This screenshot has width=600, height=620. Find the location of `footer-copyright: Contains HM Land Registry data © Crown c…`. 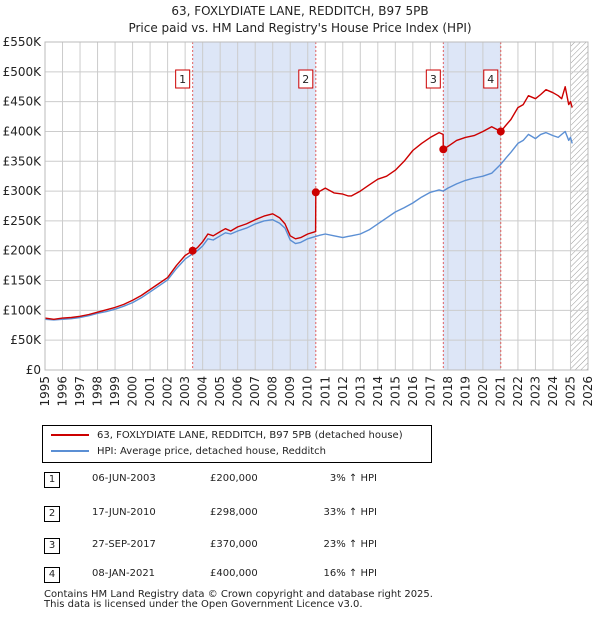

footer-copyright: Contains HM Land Registry data © Crown c… is located at coordinates (238, 594).